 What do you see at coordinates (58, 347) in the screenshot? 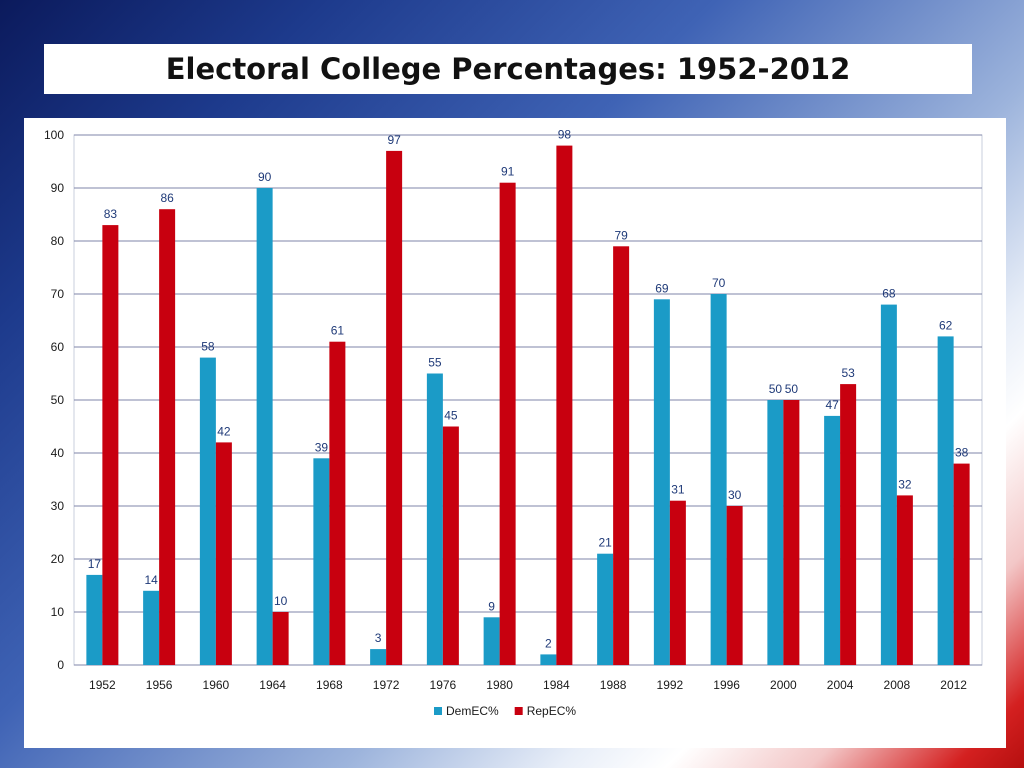
I see `y-tick-label: 60` at bounding box center [58, 347].